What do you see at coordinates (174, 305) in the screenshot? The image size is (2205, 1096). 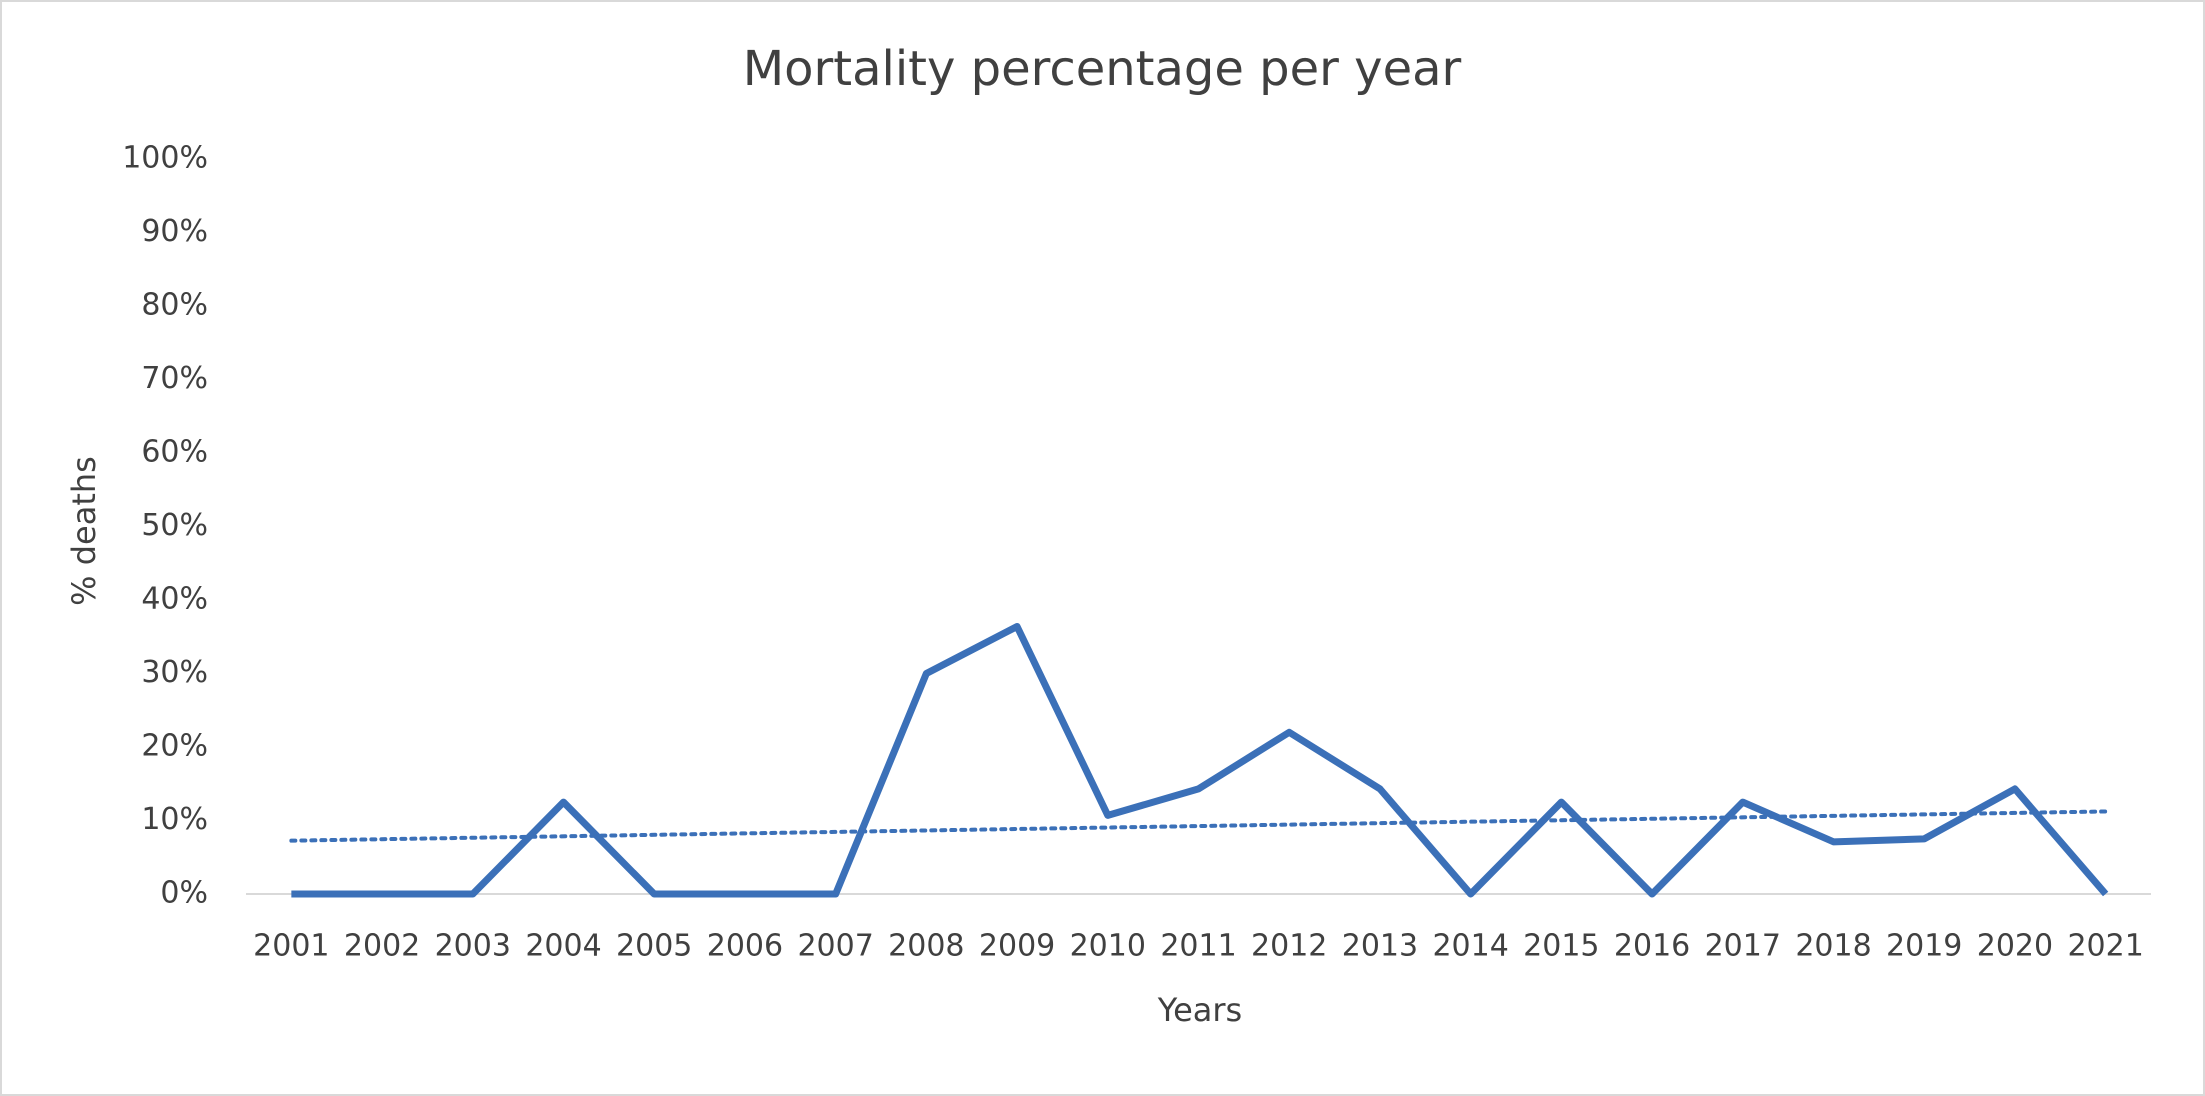 I see `y-tick-label: 80%` at bounding box center [174, 305].